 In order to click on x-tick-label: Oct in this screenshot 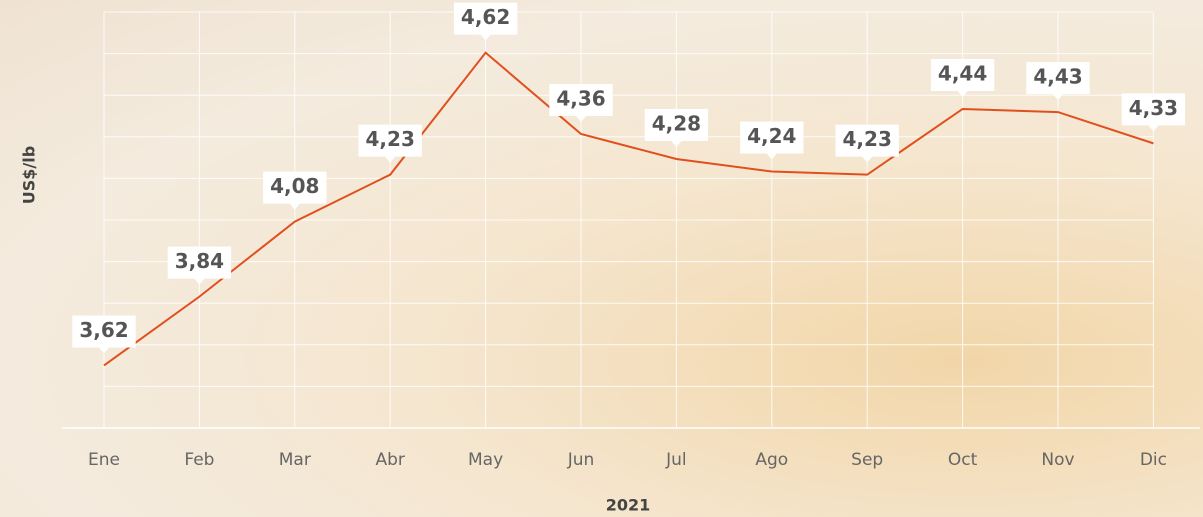, I will do `click(963, 460)`.